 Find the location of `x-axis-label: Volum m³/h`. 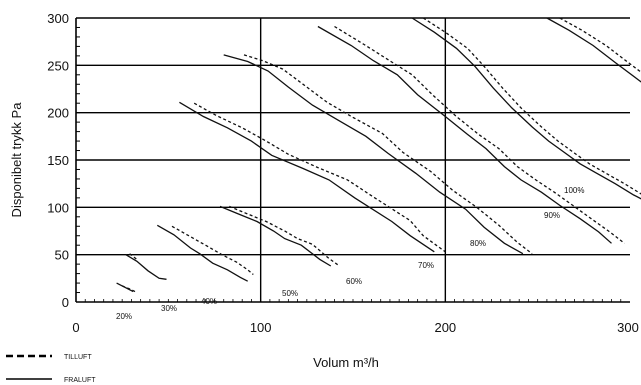

x-axis-label: Volum m³/h is located at coordinates (346, 362).